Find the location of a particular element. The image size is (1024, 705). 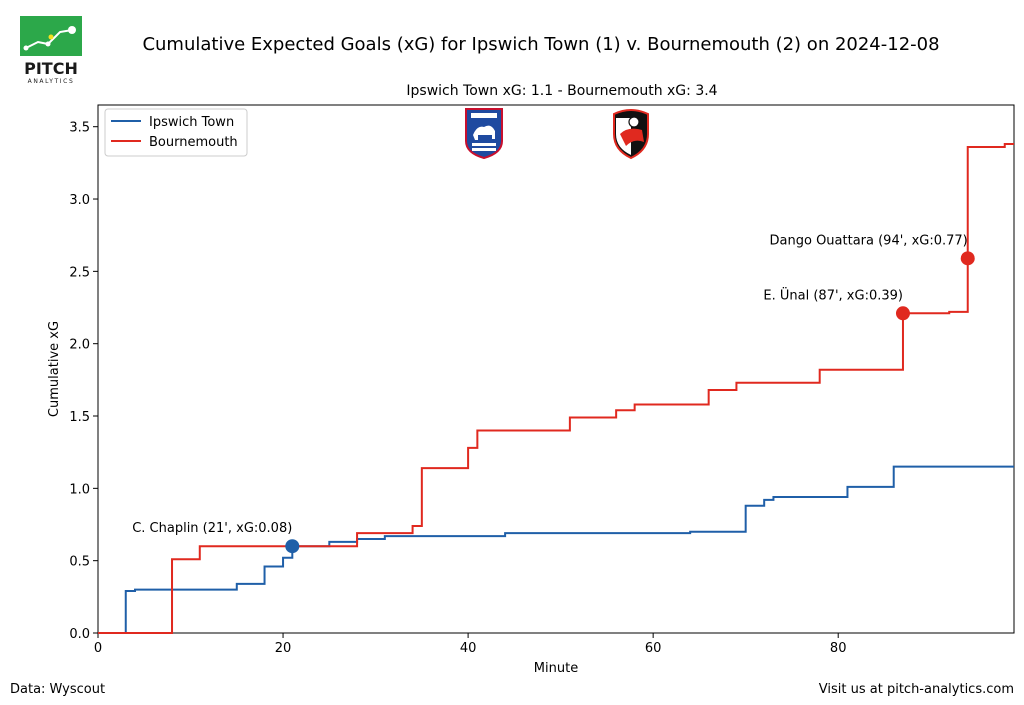

y-tick-label: 1.5 is located at coordinates (79, 417).